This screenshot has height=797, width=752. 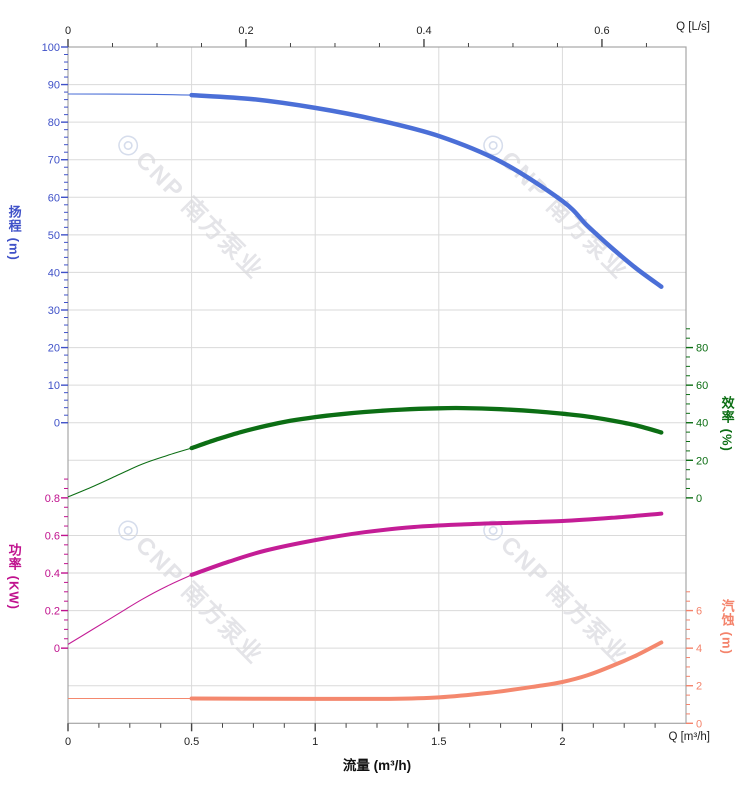 What do you see at coordinates (699, 612) in the screenshot?
I see `tick-label: 6` at bounding box center [699, 612].